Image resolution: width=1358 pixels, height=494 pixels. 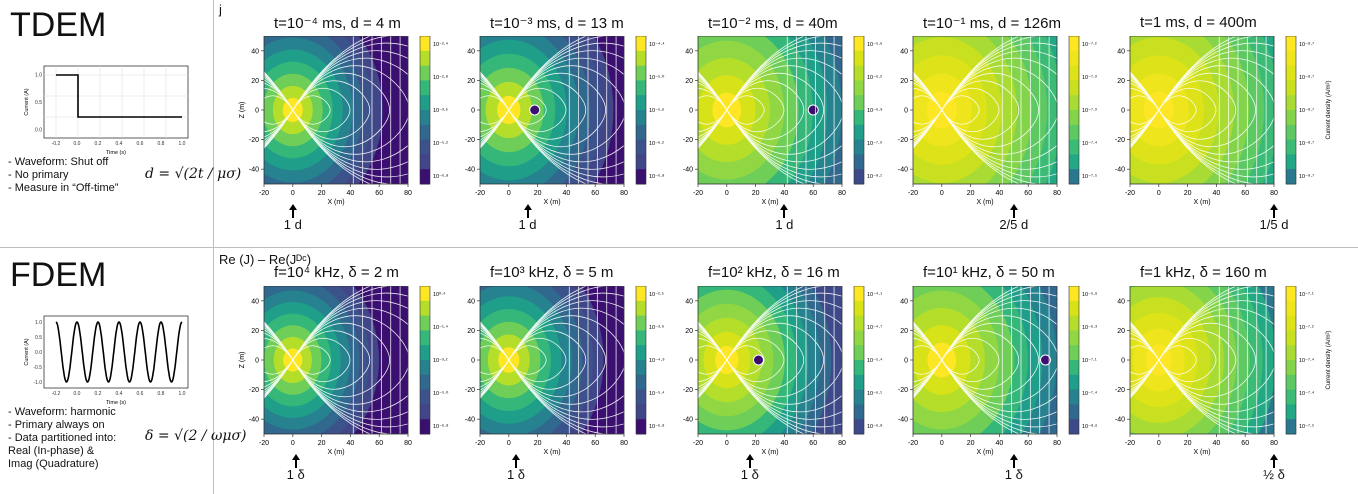 What do you see at coordinates (657, 77) in the screenshot?
I see `colorbar-tick-label: 10⁻⁵·⁰` at bounding box center [657, 77].